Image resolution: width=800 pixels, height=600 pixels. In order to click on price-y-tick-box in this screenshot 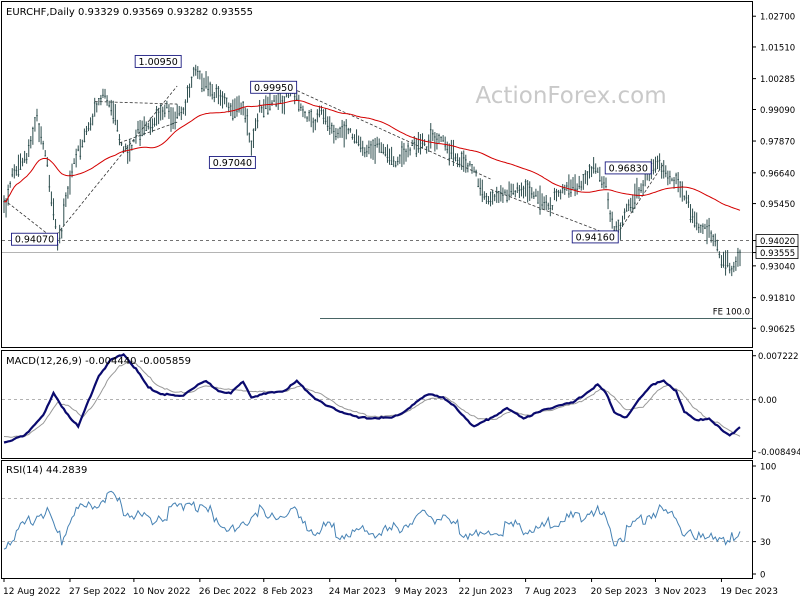, I will do `click(777, 252)`.